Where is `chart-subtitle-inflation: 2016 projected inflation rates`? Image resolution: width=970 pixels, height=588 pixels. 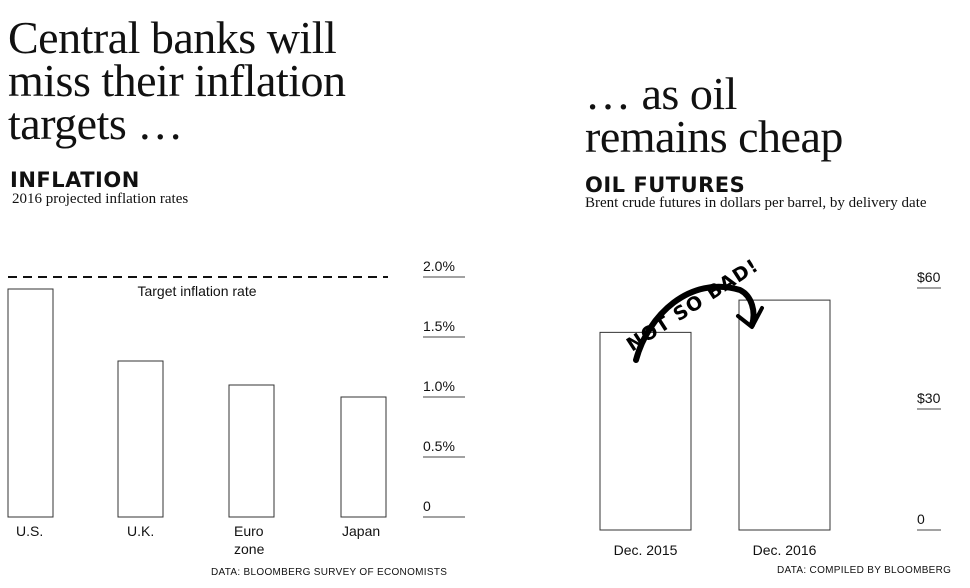 chart-subtitle-inflation: 2016 projected inflation rates is located at coordinates (100, 199).